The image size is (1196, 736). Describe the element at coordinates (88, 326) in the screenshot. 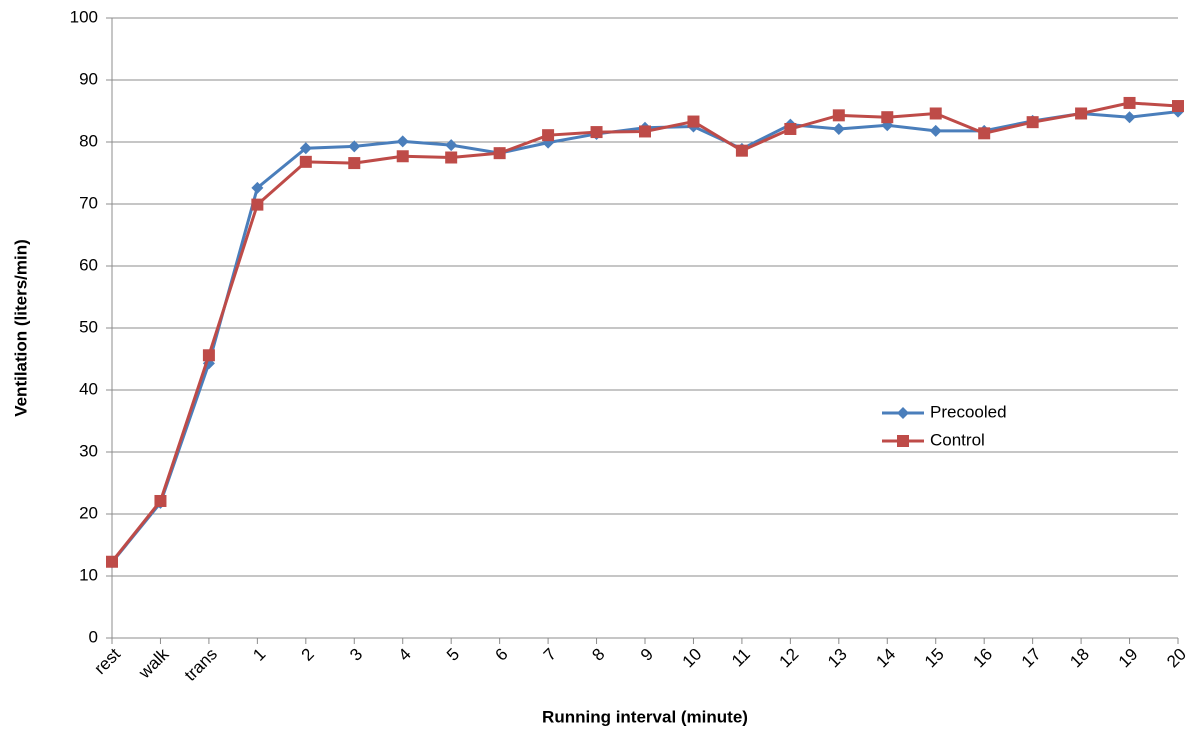

I see `y-tick-label: 50` at that location.